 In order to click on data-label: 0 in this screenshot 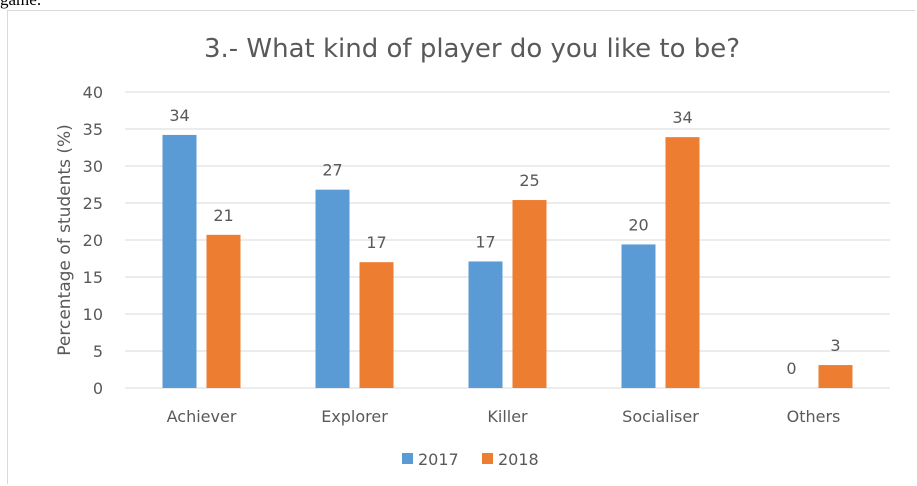, I will do `click(791, 368)`.